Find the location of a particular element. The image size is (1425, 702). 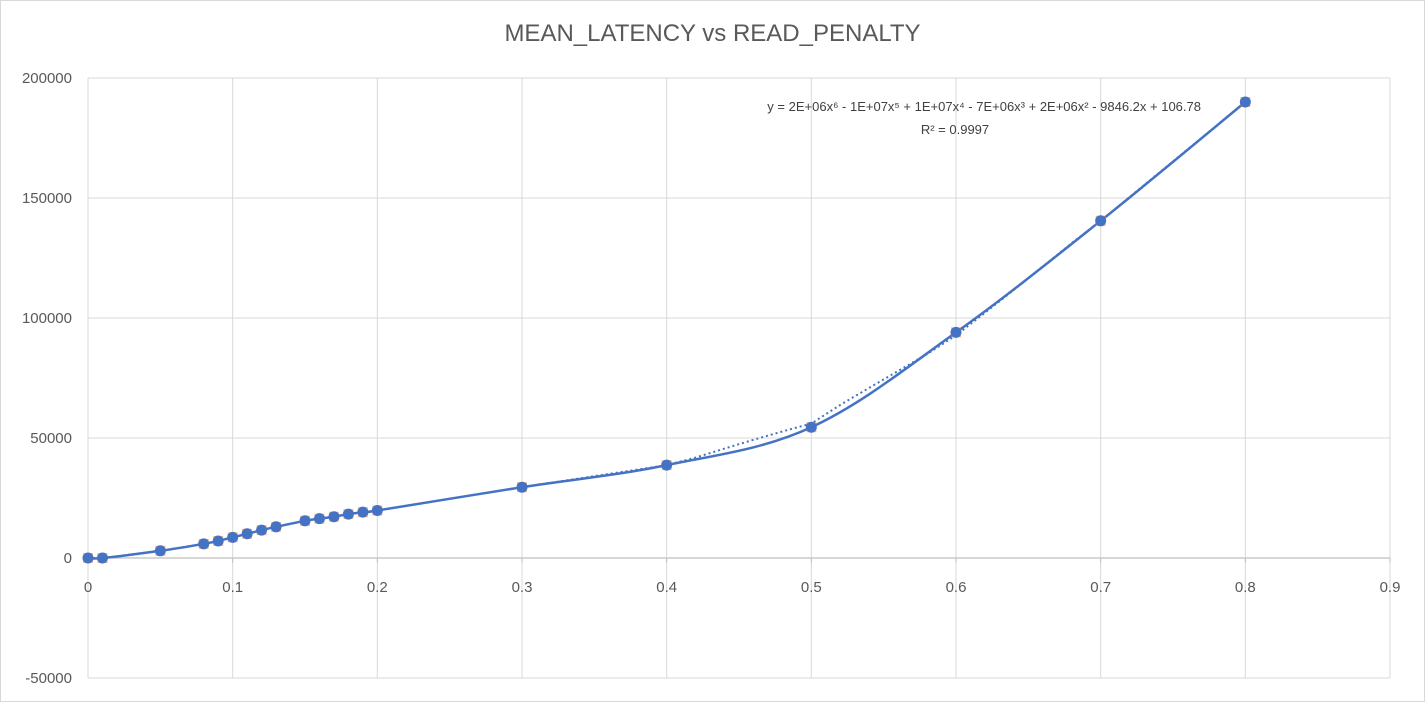

y-tick-label: 100000 is located at coordinates (47, 318).